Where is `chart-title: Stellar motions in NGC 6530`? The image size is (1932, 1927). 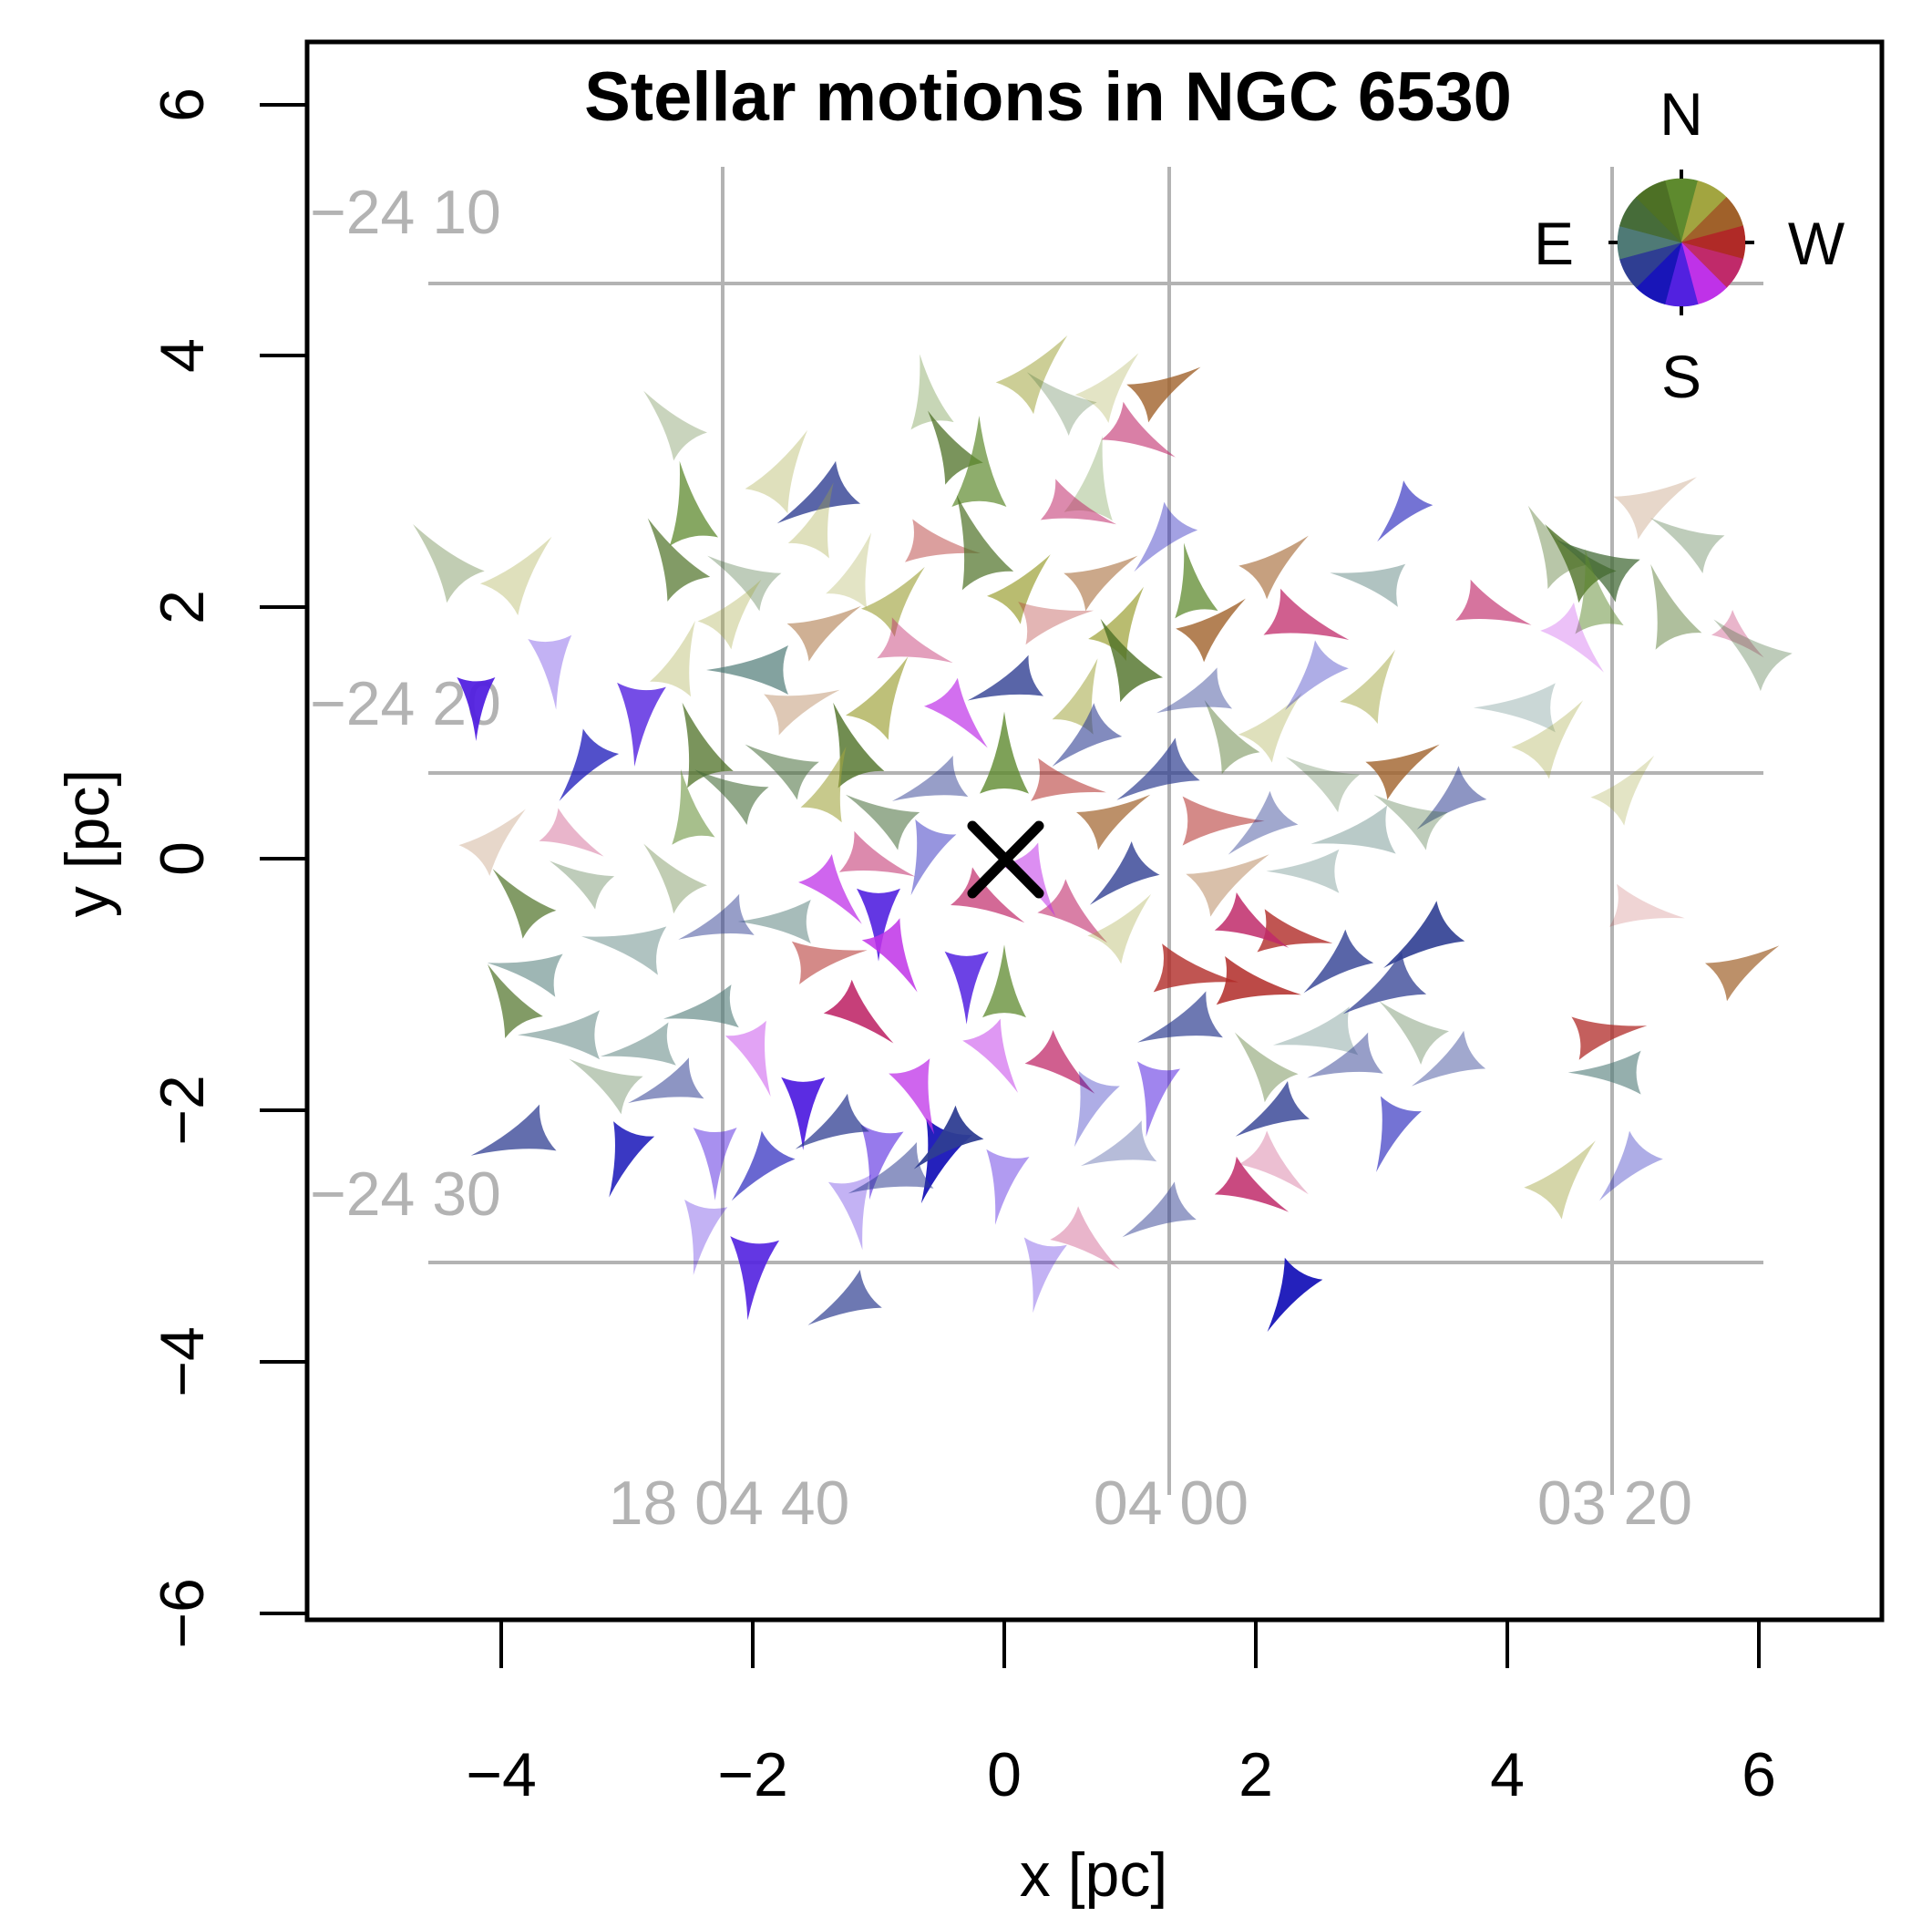
chart-title: Stellar motions in NGC 6530 is located at coordinates (1048, 97).